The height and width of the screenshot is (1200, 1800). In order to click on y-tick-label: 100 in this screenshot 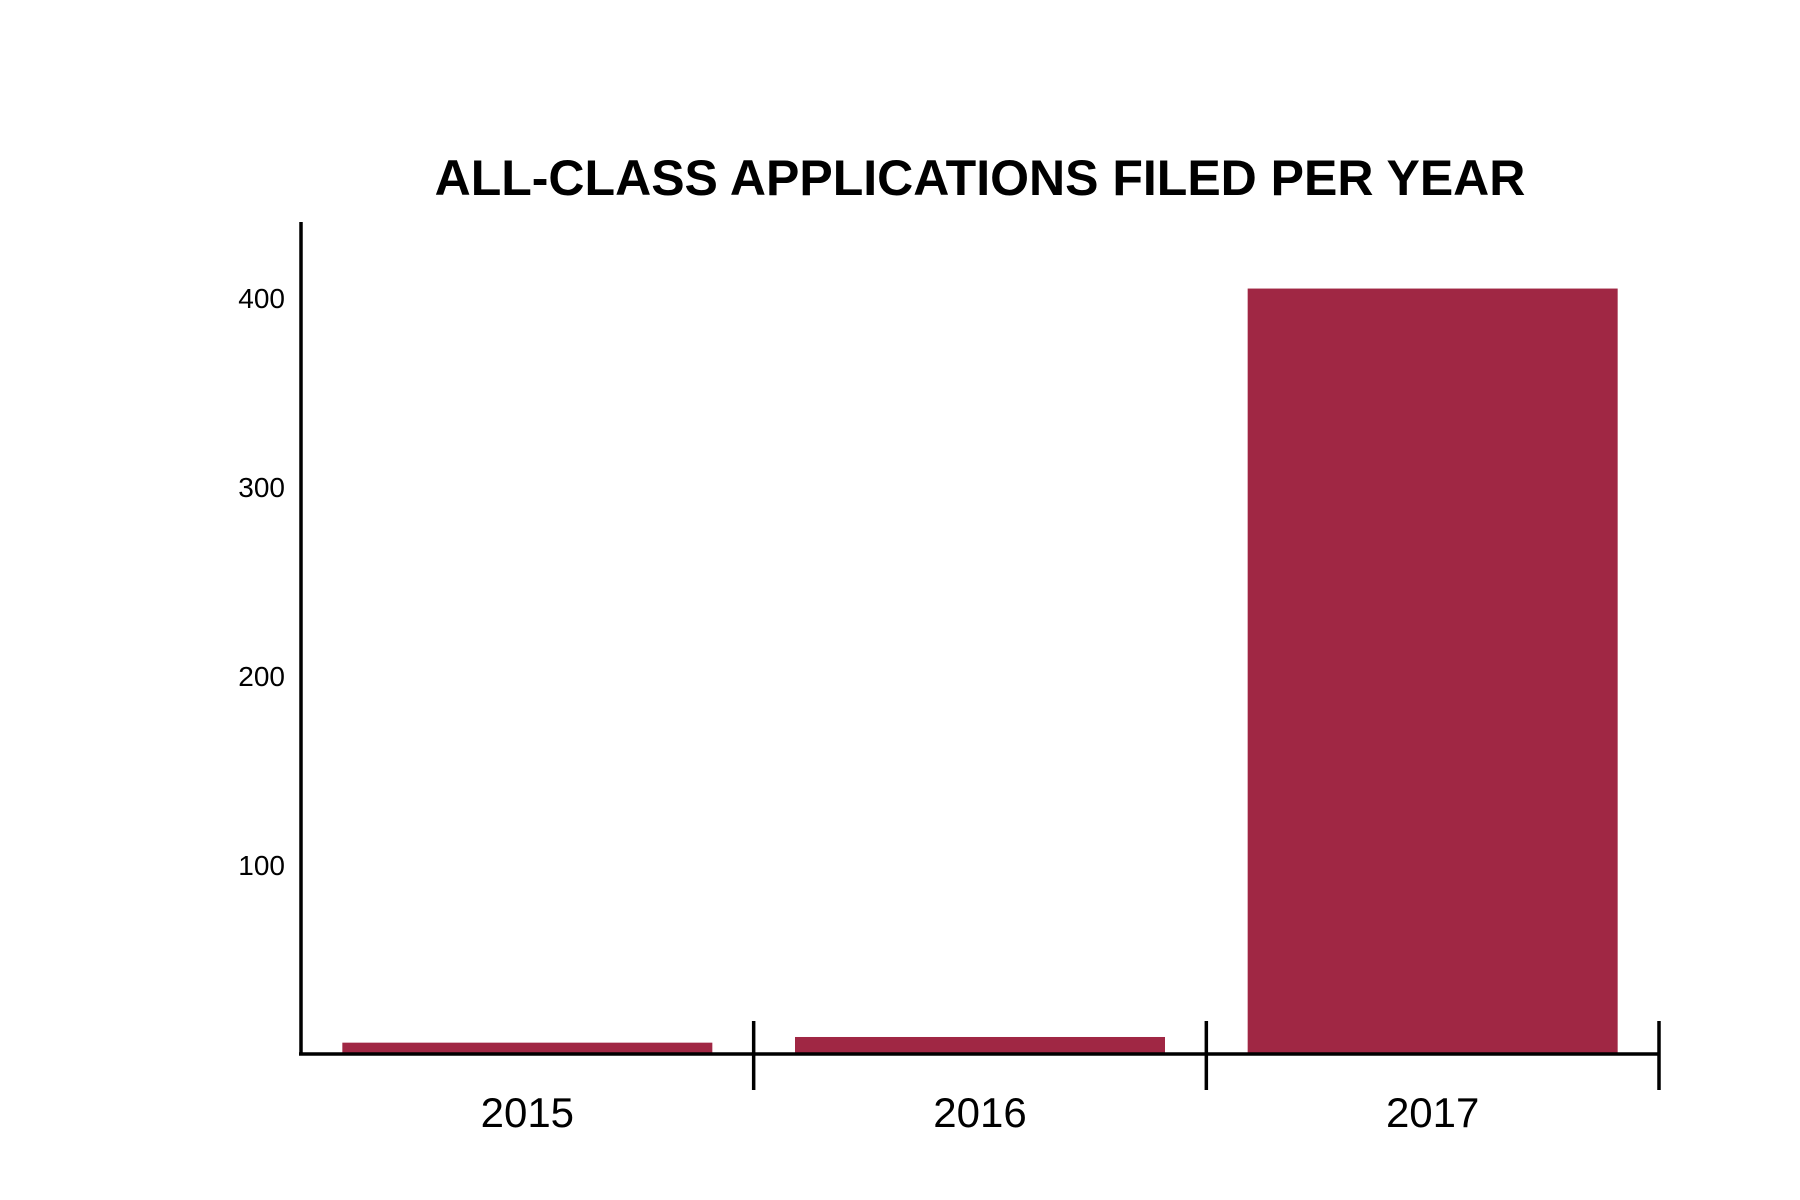, I will do `click(261, 865)`.